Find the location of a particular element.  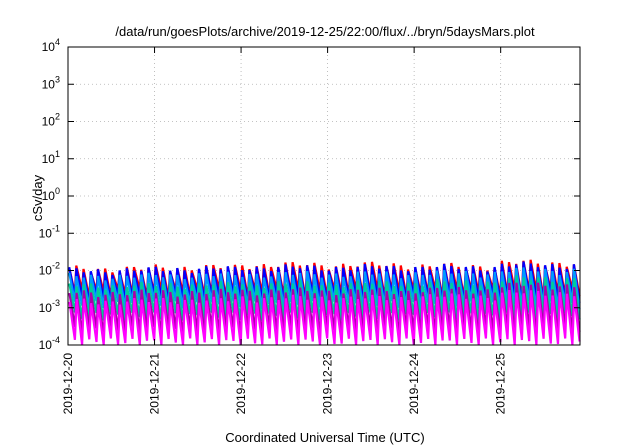

series-line is located at coordinates (324, 317).